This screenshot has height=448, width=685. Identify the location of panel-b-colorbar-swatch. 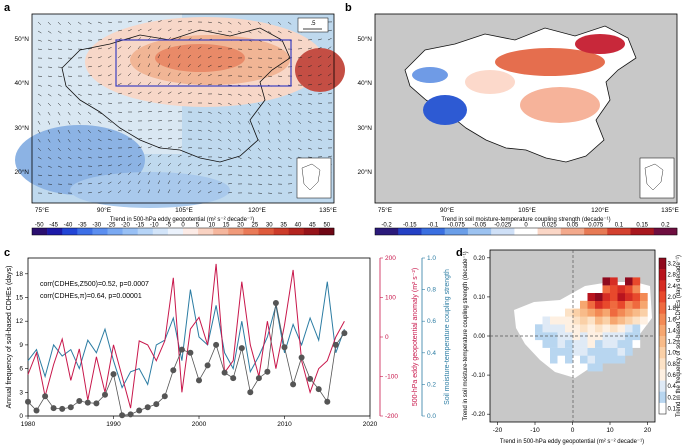
(572, 231).